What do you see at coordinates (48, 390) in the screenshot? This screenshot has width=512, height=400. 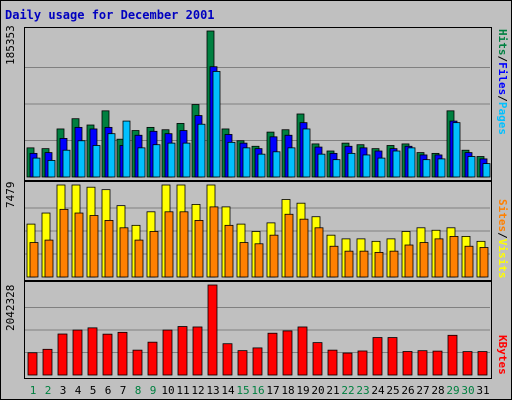 I see `x-tick-label: 2` at bounding box center [48, 390].